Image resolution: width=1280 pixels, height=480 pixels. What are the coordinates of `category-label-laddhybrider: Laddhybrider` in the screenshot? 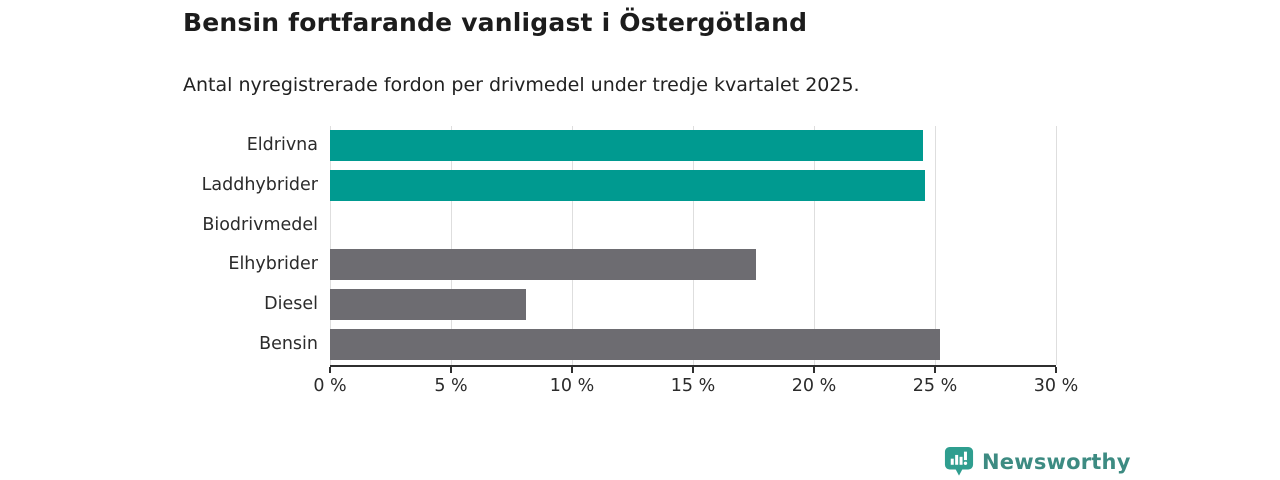 It's located at (259, 184).